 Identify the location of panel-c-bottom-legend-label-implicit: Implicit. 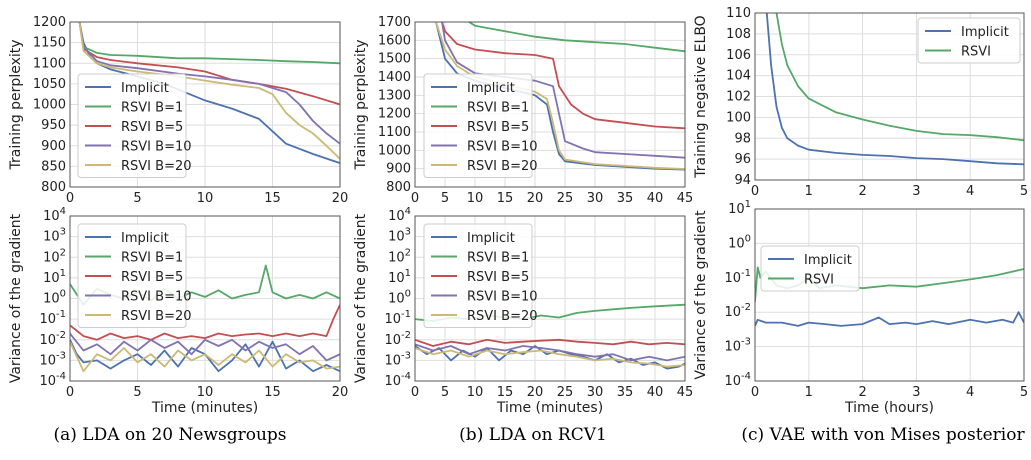
(828, 260).